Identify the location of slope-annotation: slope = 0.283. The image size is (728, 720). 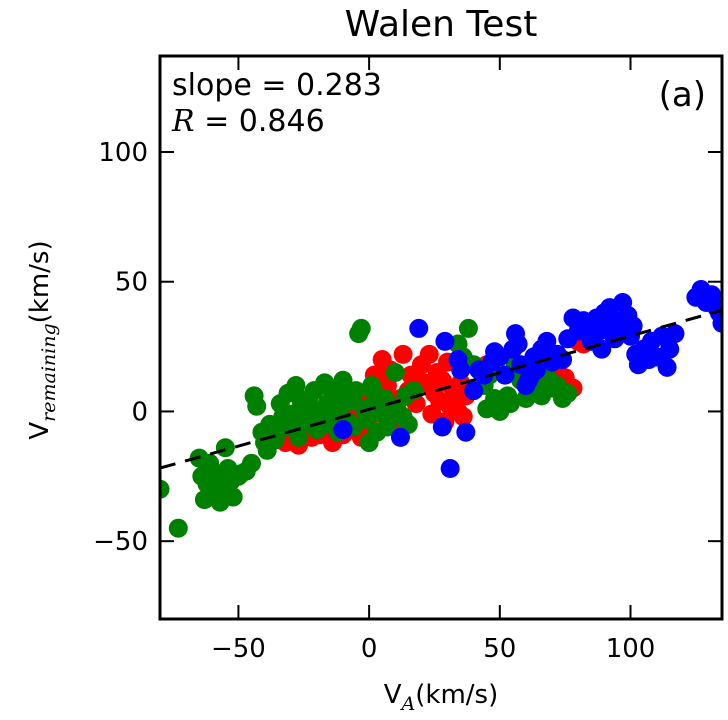
(277, 85).